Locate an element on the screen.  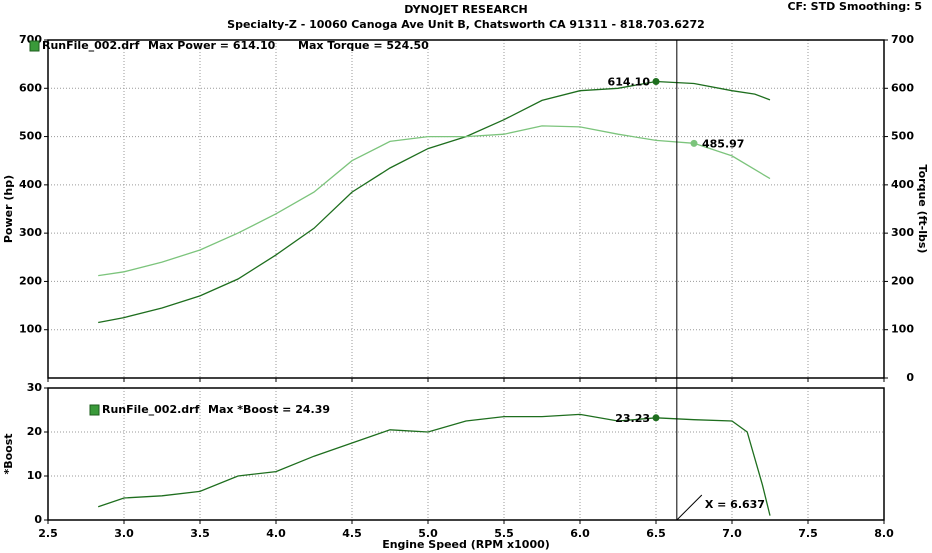
marker-label: 614.10 is located at coordinates (629, 81).